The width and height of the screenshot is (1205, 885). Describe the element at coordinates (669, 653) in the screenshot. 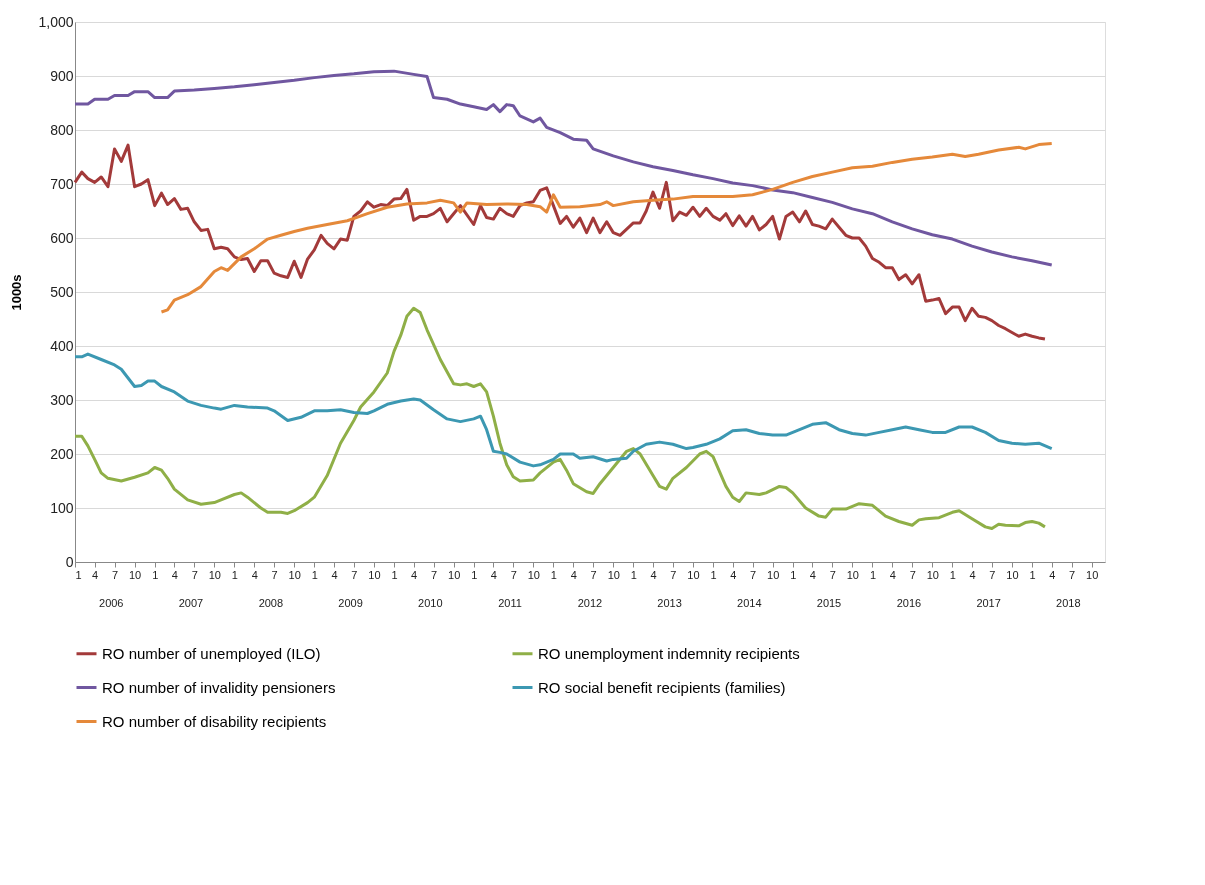

I see `legend-label: RO unemployment indemnity recipients` at that location.